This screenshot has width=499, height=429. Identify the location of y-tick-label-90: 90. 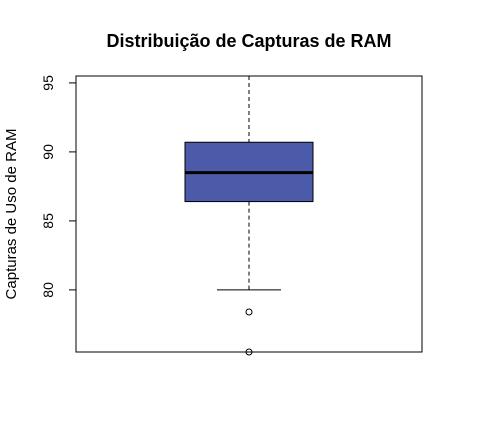
(48, 152).